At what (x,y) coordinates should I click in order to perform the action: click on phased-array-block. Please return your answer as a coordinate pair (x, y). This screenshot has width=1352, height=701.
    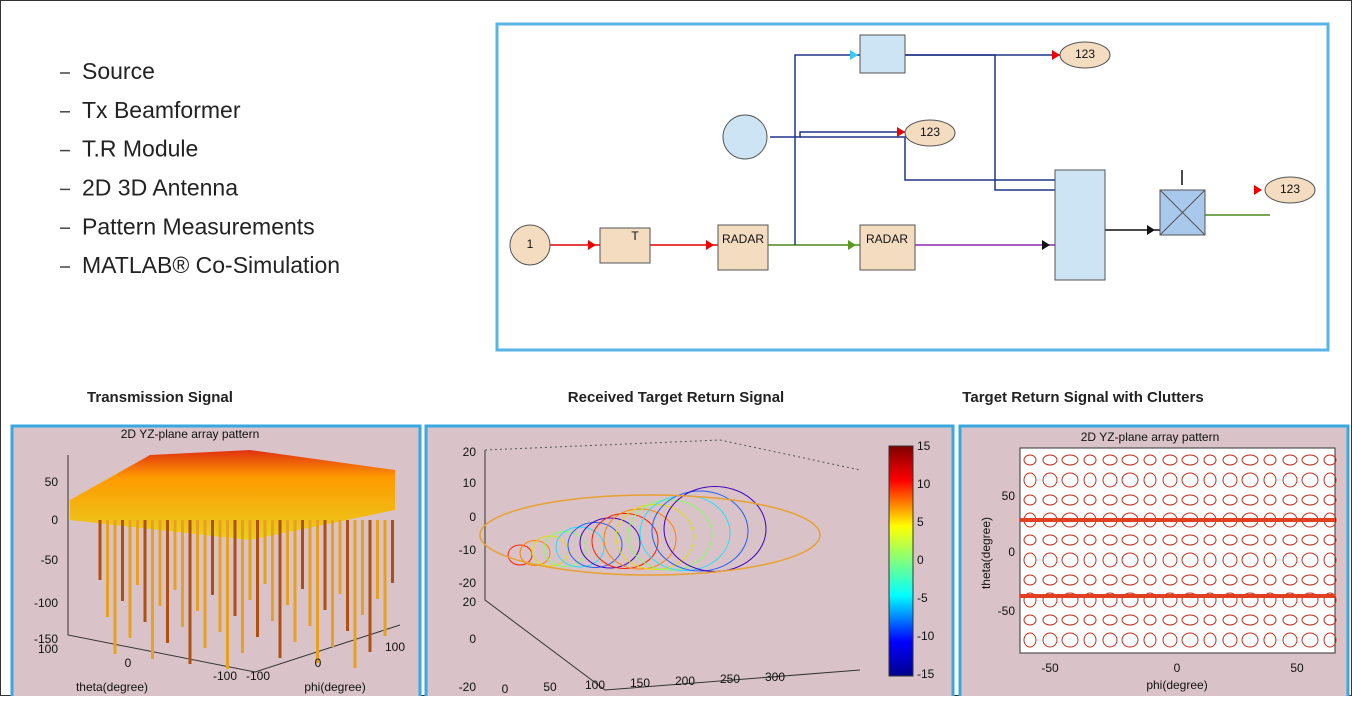
    Looking at the image, I should click on (1080, 225).